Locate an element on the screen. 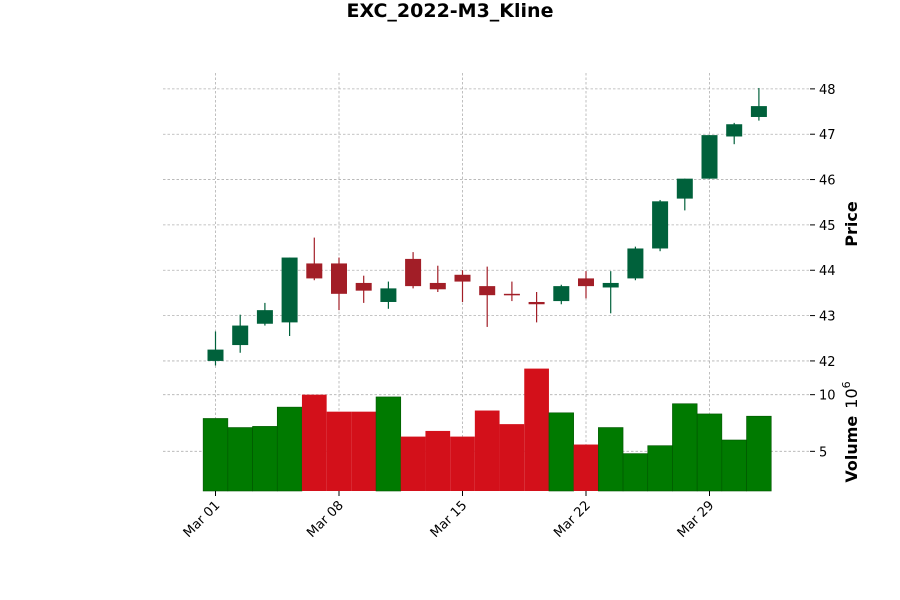 This screenshot has height=600, width=900. volume-tick-label: 5 is located at coordinates (823, 452).